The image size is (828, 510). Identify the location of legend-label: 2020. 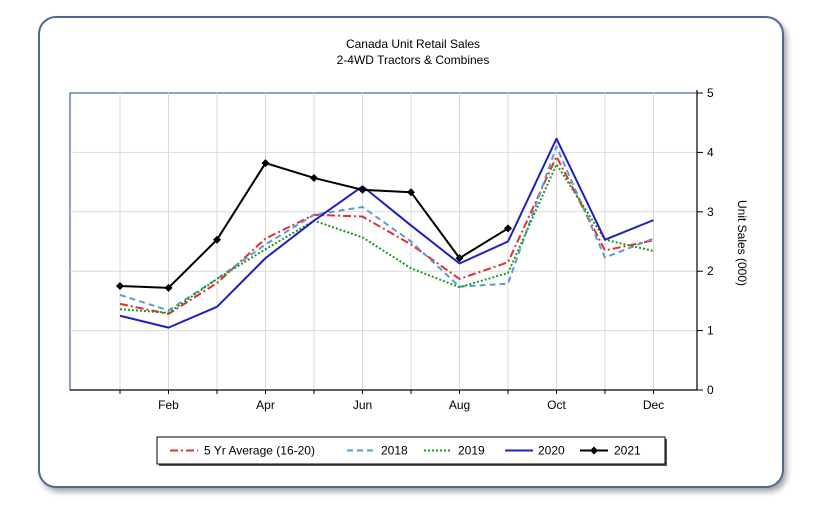
(551, 451).